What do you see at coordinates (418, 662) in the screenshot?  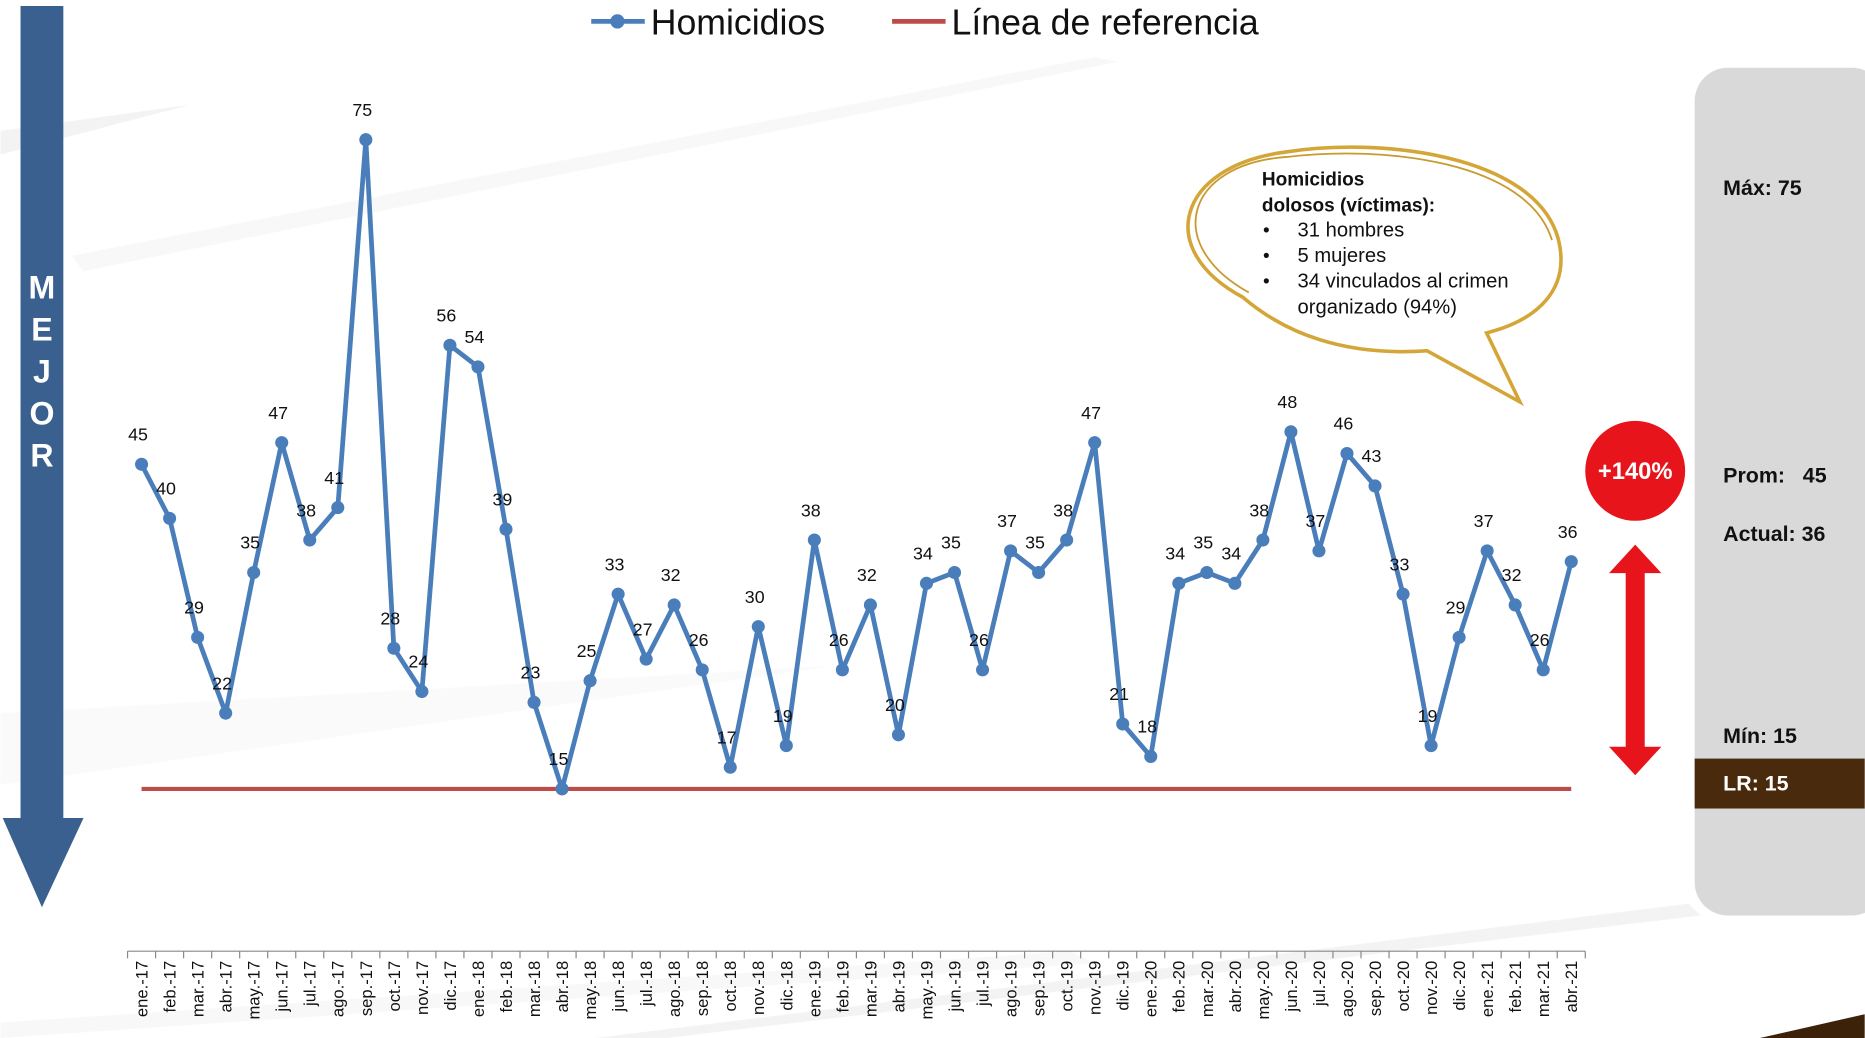 I see `data-label: 24` at bounding box center [418, 662].